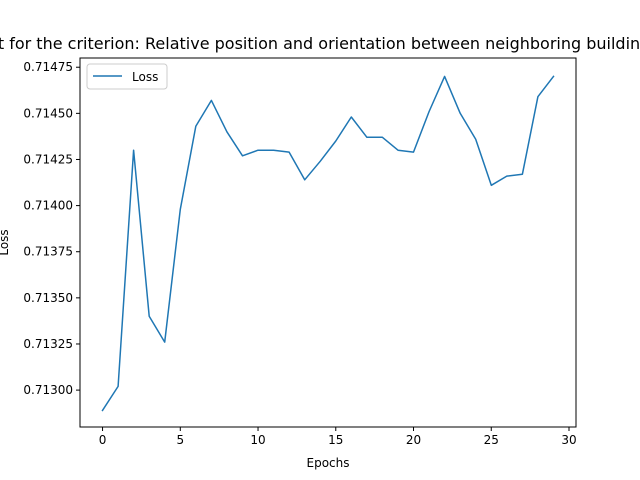 The height and width of the screenshot is (480, 640). What do you see at coordinates (103, 440) in the screenshot?
I see `x-tick-label: 0` at bounding box center [103, 440].